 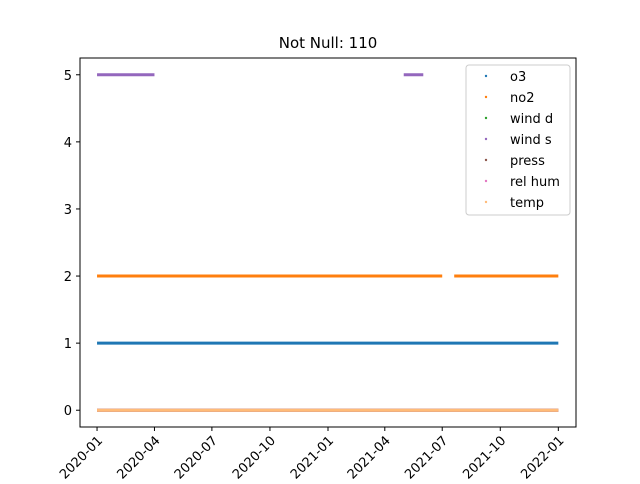 I want to click on x-tick-label: 2020-04, so click(x=138, y=456).